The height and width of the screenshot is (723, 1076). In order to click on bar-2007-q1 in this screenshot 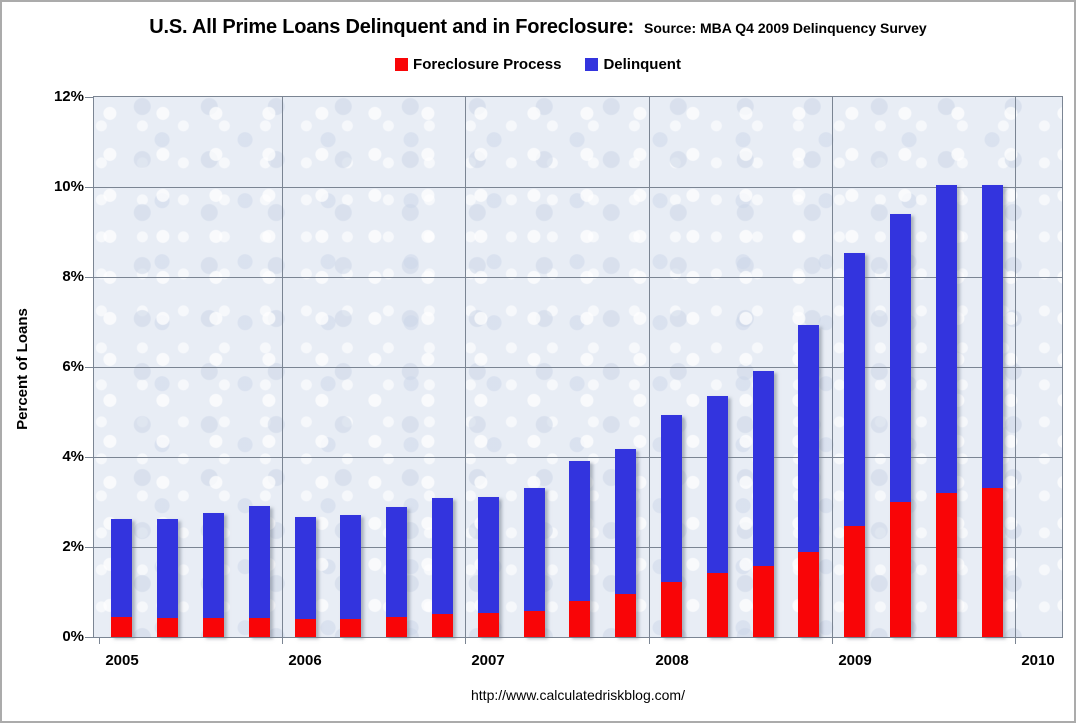, I will do `click(488, 567)`.